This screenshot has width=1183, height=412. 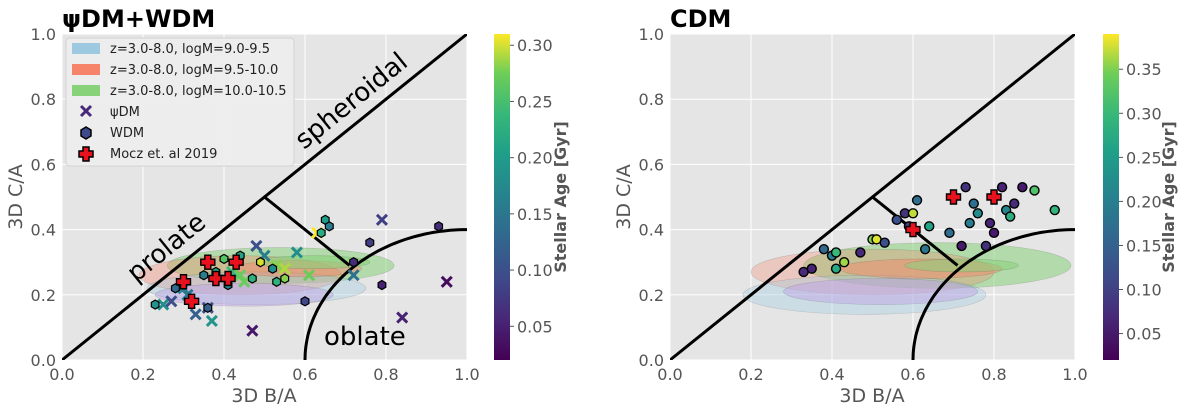 What do you see at coordinates (190, 49) in the screenshot?
I see `legend-label-1: z=3.0-8.0, logM=9.0-9.5` at bounding box center [190, 49].